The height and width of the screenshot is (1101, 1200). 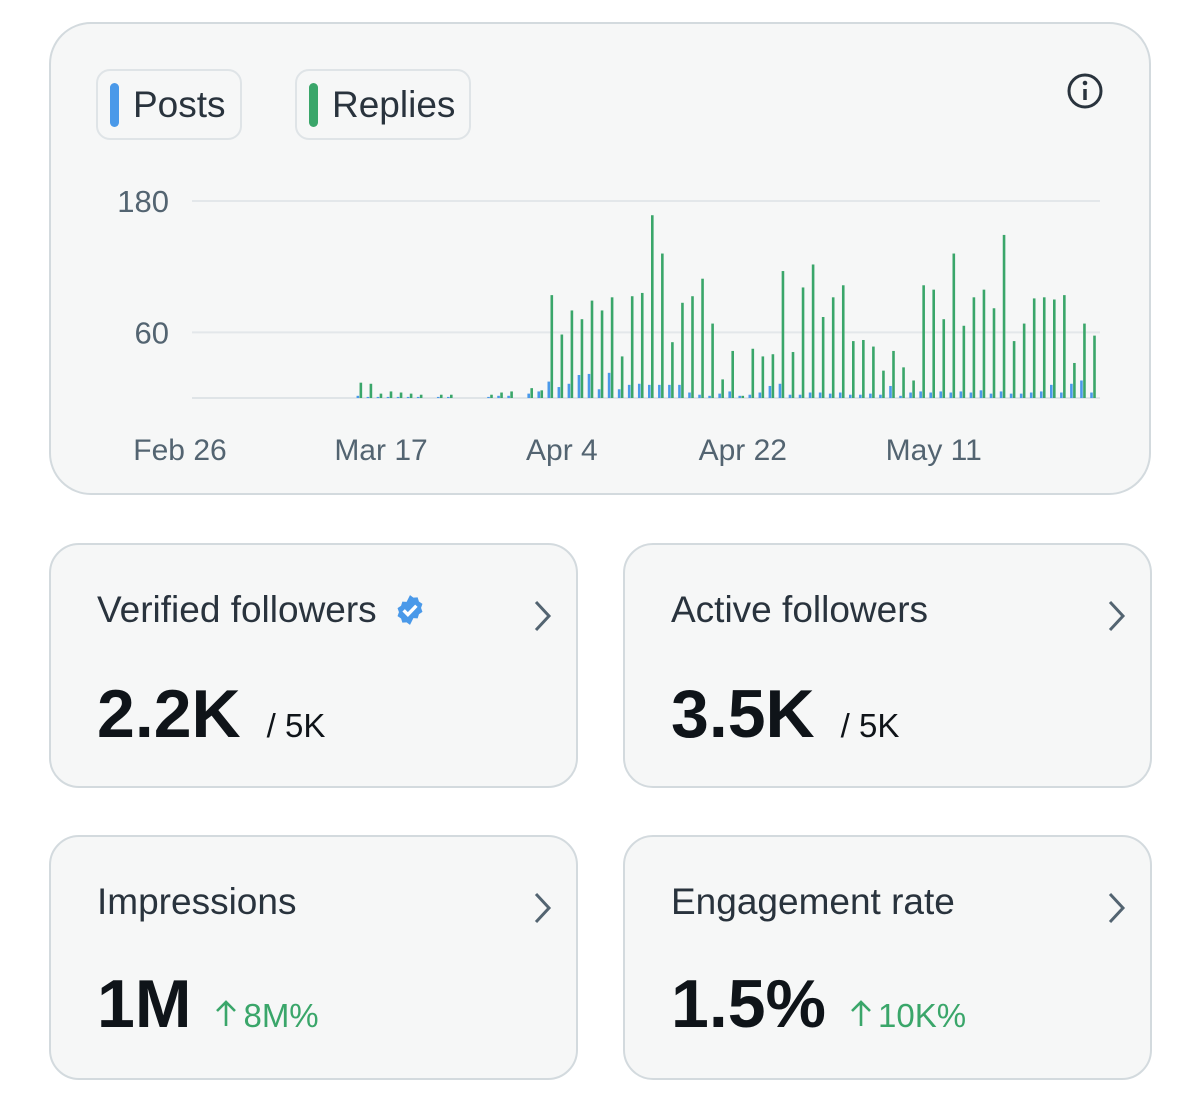 What do you see at coordinates (562, 450) in the screenshot?
I see `x-tick-label: Apr 4` at bounding box center [562, 450].